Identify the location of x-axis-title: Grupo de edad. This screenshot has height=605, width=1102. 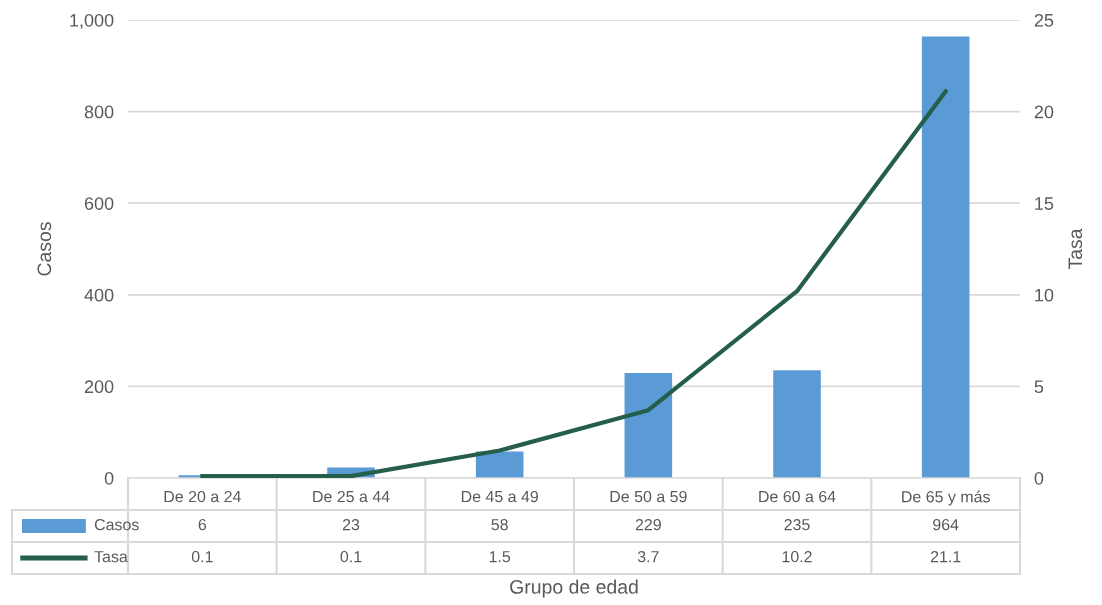
(574, 588).